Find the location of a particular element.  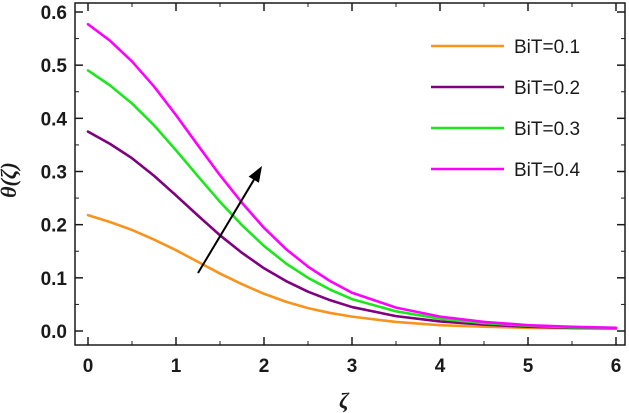

y-tick-label: 0.3 is located at coordinates (54, 173).